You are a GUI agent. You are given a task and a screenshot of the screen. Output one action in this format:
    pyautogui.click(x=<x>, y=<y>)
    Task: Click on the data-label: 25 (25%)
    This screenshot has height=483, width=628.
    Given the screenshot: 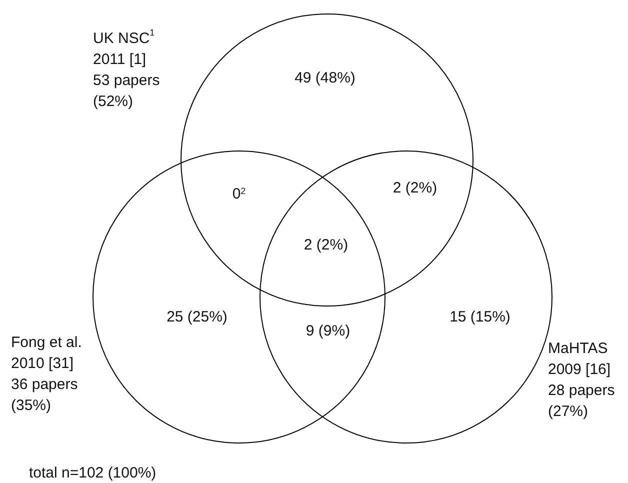 What is the action you would take?
    pyautogui.click(x=197, y=317)
    